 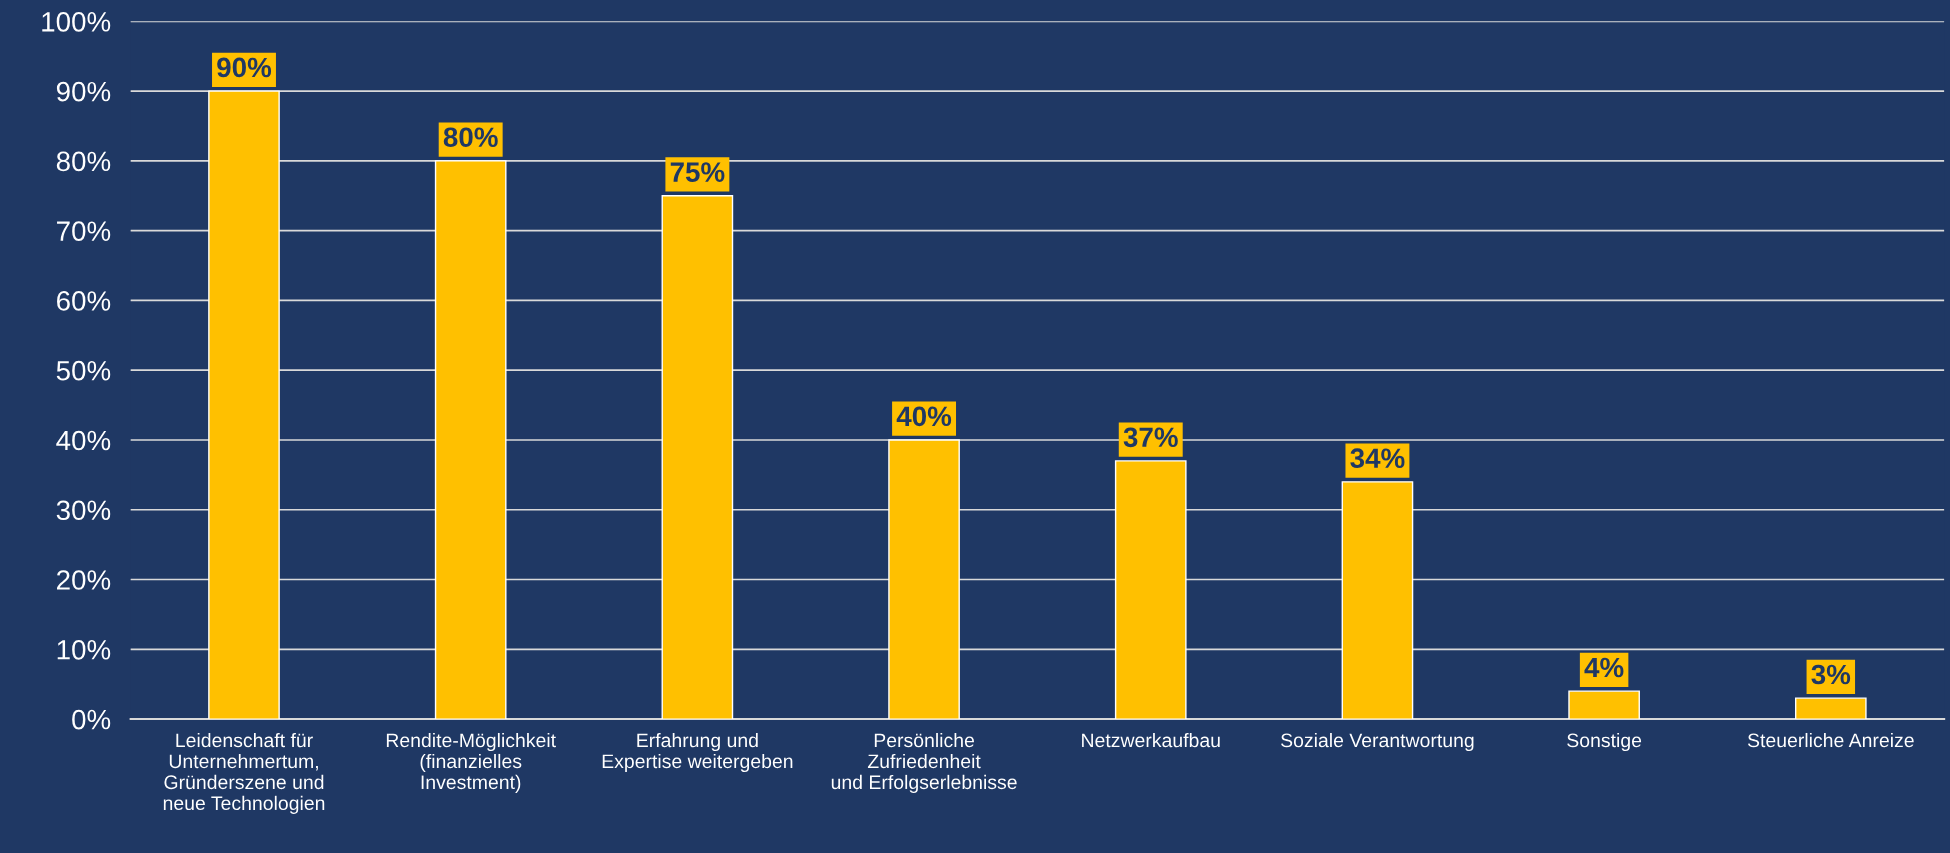 What do you see at coordinates (1604, 742) in the screenshot?
I see `x-tick-label: Sonstige` at bounding box center [1604, 742].